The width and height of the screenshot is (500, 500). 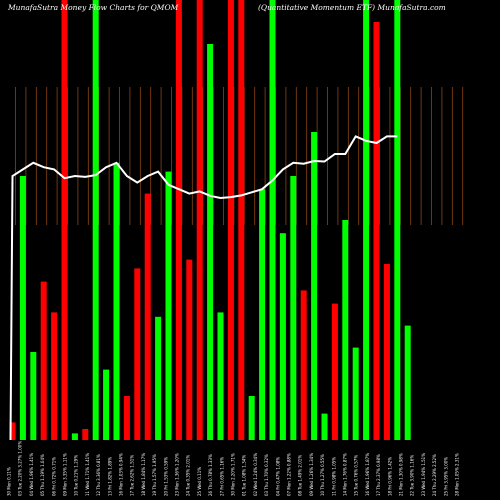 I want to click on x-tick-label: 30 Mon 0.11%, so click(x=9, y=481).